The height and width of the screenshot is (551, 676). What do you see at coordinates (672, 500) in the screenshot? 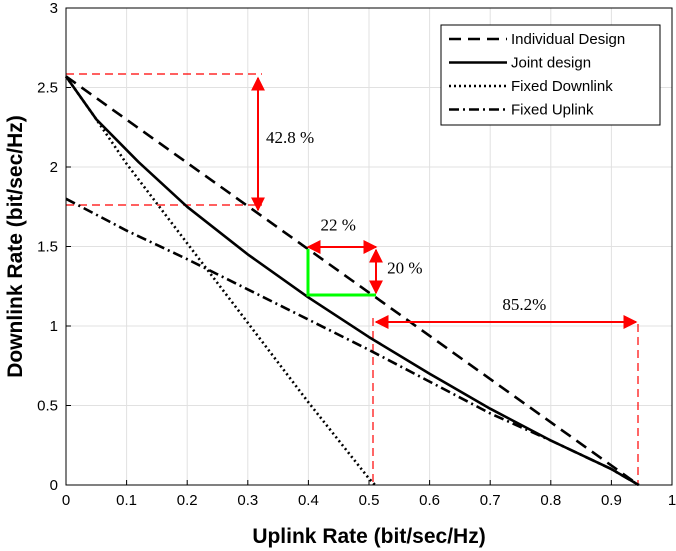
I see `x-tick-label: 1` at bounding box center [672, 500].